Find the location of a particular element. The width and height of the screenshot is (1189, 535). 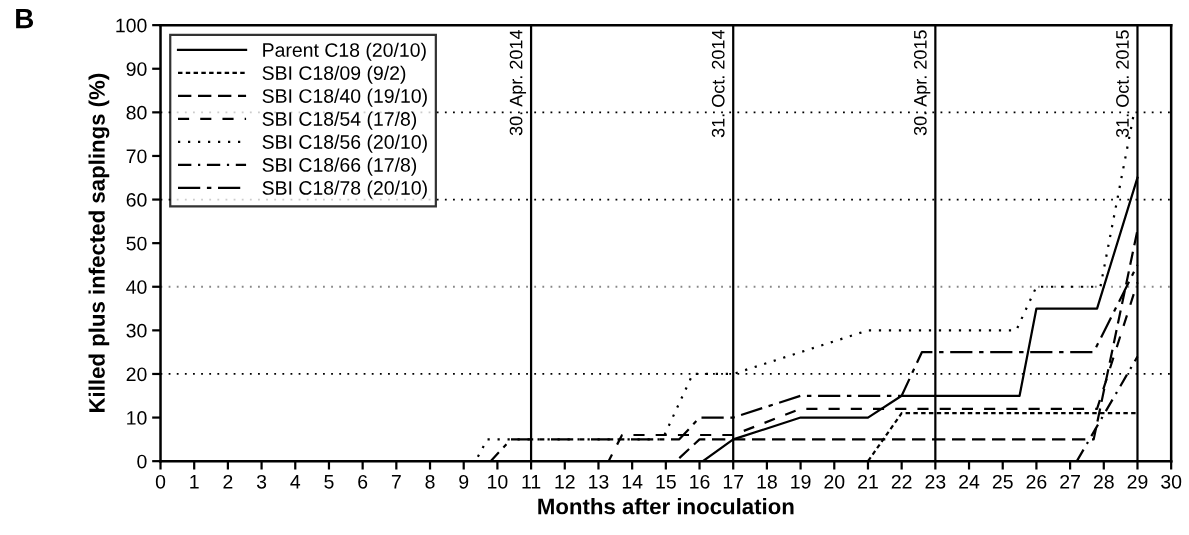

legend-label: Parent C18 (20/10) is located at coordinates (344, 51).